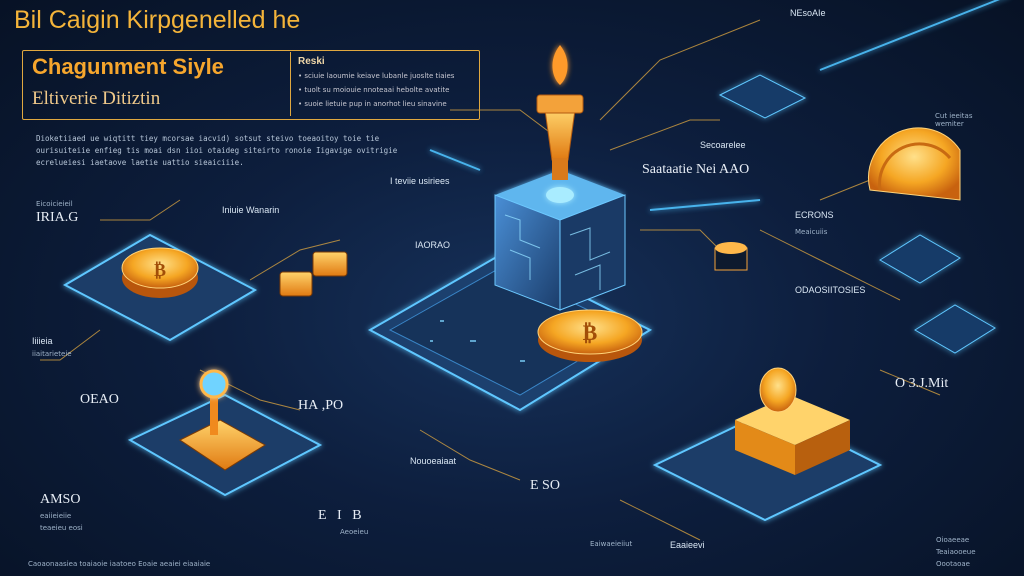  What do you see at coordinates (956, 552) in the screenshot?
I see `footer-right-b: Teaiaooeue` at bounding box center [956, 552].